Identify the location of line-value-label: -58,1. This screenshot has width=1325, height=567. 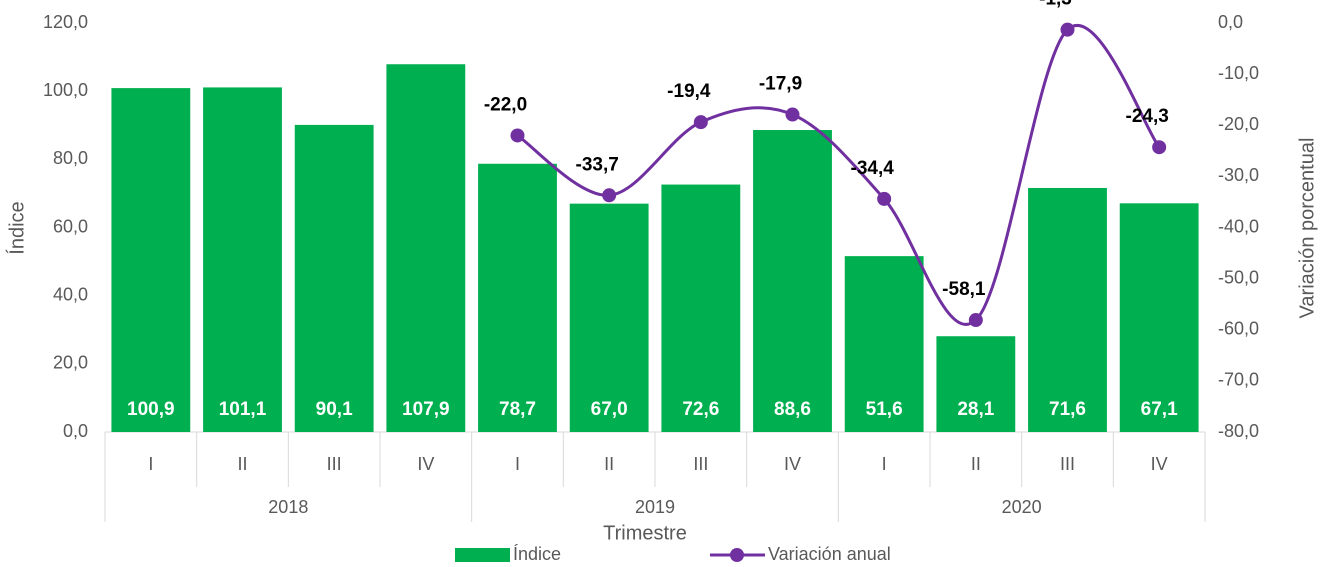
(964, 289).